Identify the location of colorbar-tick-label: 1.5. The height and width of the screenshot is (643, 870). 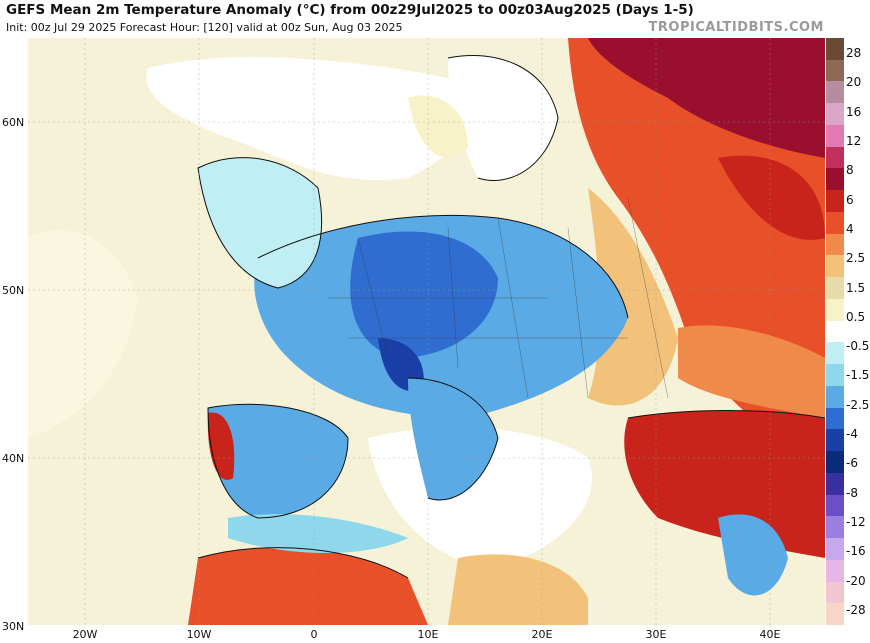
(856, 287).